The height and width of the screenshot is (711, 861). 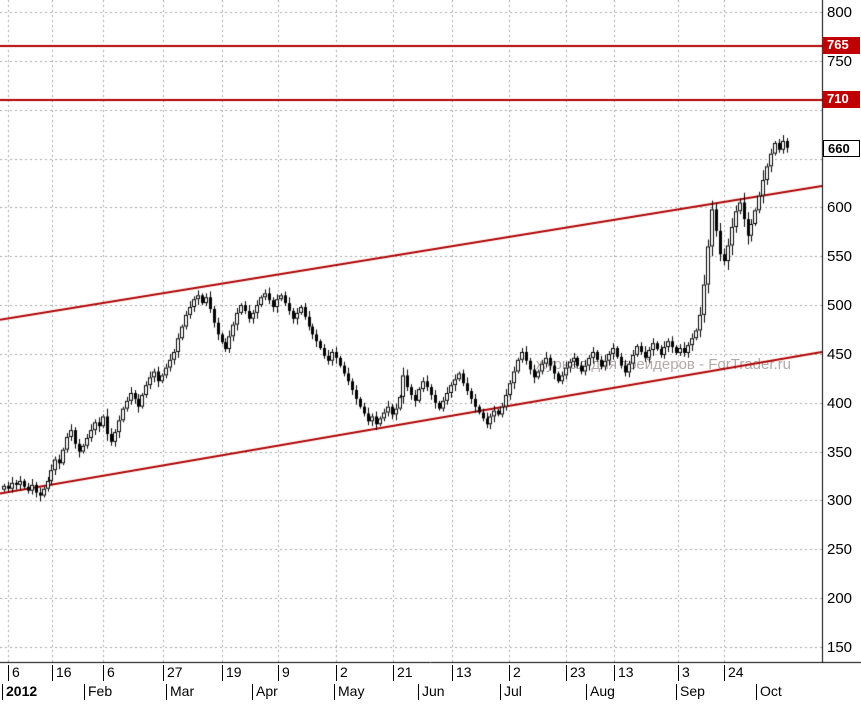 I want to click on x-axis-day-label: 27, so click(x=173, y=673).